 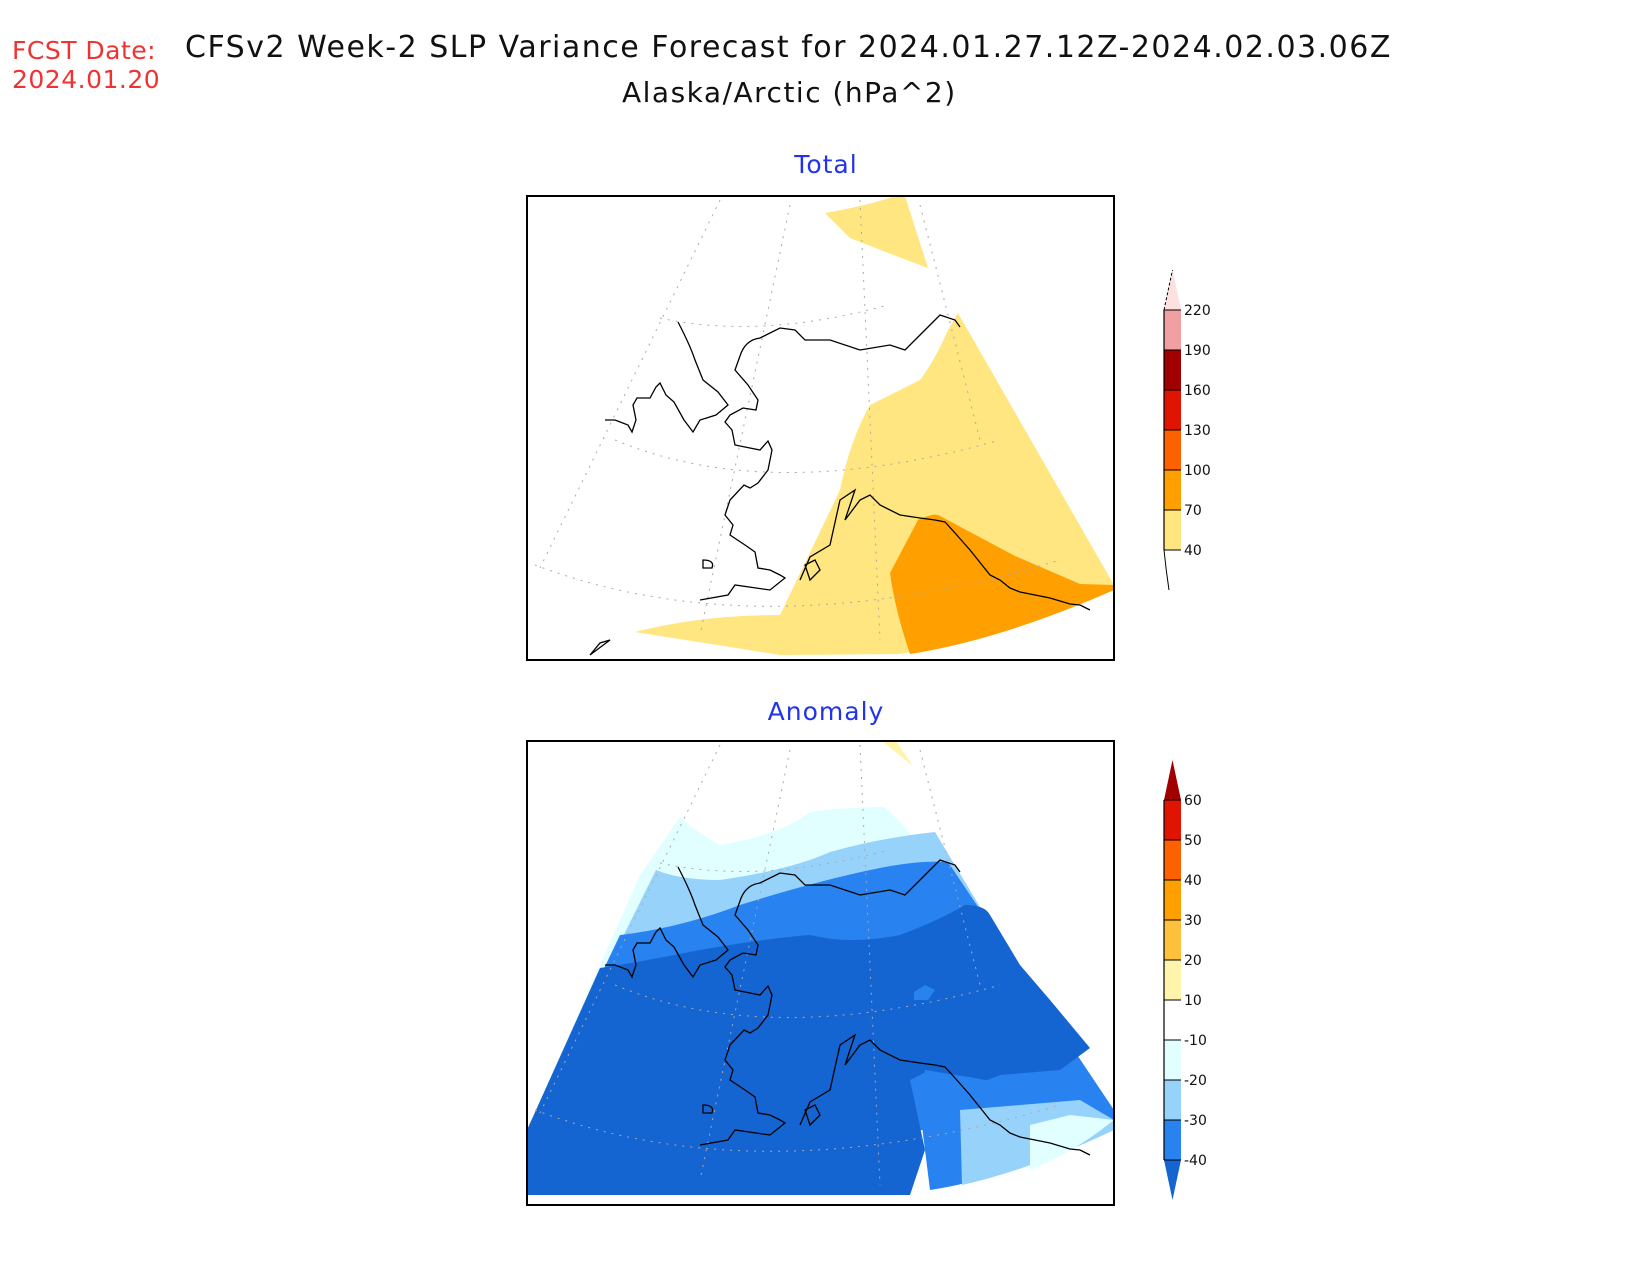 What do you see at coordinates (1168, 290) in the screenshot?
I see `total-colorbar-extend-outline` at bounding box center [1168, 290].